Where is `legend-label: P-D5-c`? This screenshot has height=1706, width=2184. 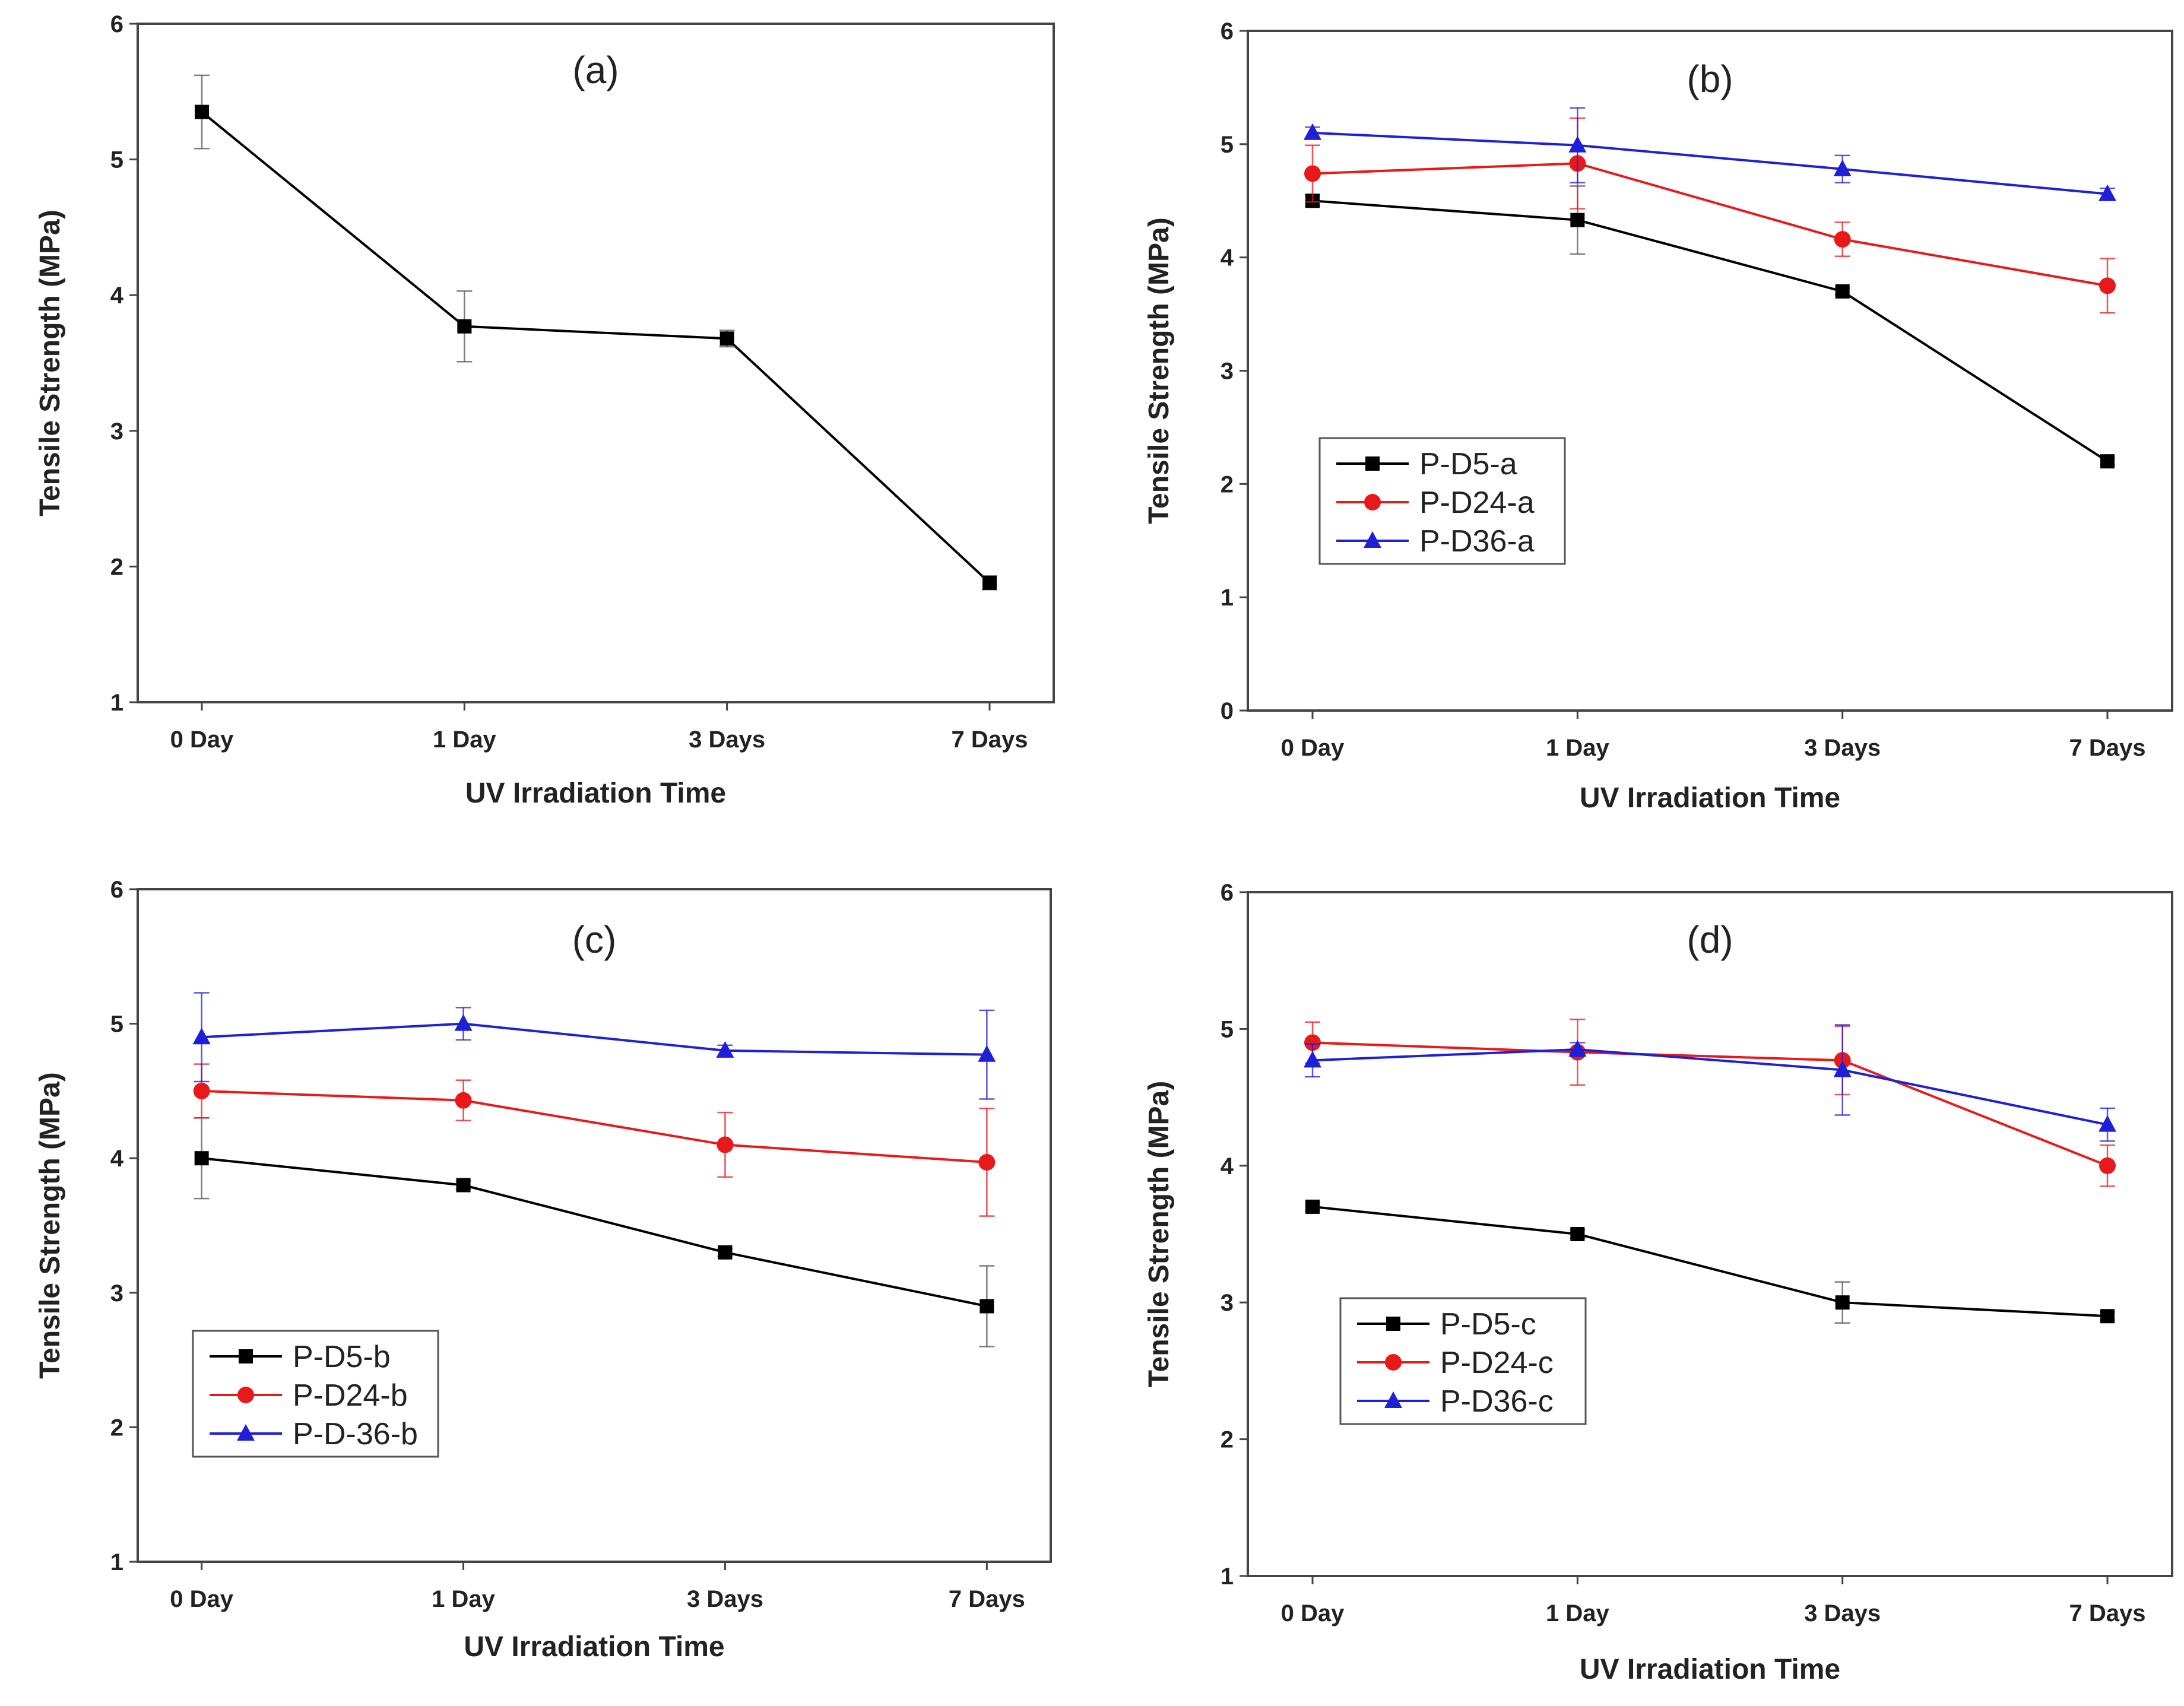
legend-label: P-D5-c is located at coordinates (1488, 1324).